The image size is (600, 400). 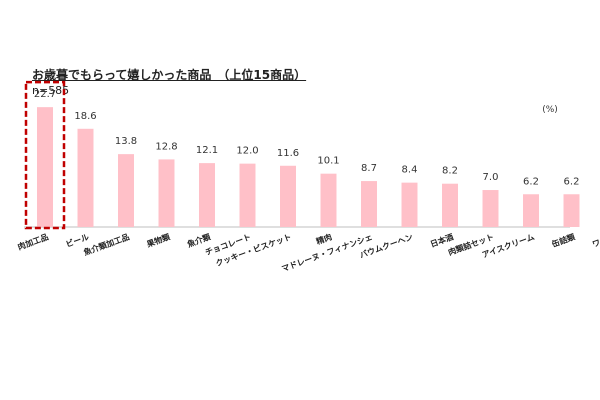 What do you see at coordinates (550, 110) in the screenshot?
I see `unit-label: (%)` at bounding box center [550, 110].